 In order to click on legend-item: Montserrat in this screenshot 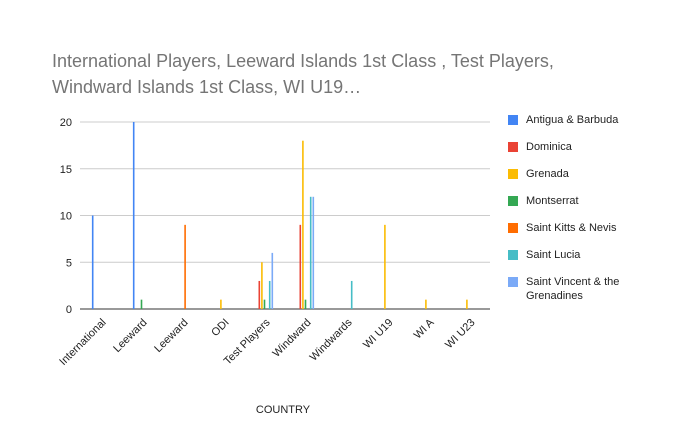, I will do `click(583, 201)`.